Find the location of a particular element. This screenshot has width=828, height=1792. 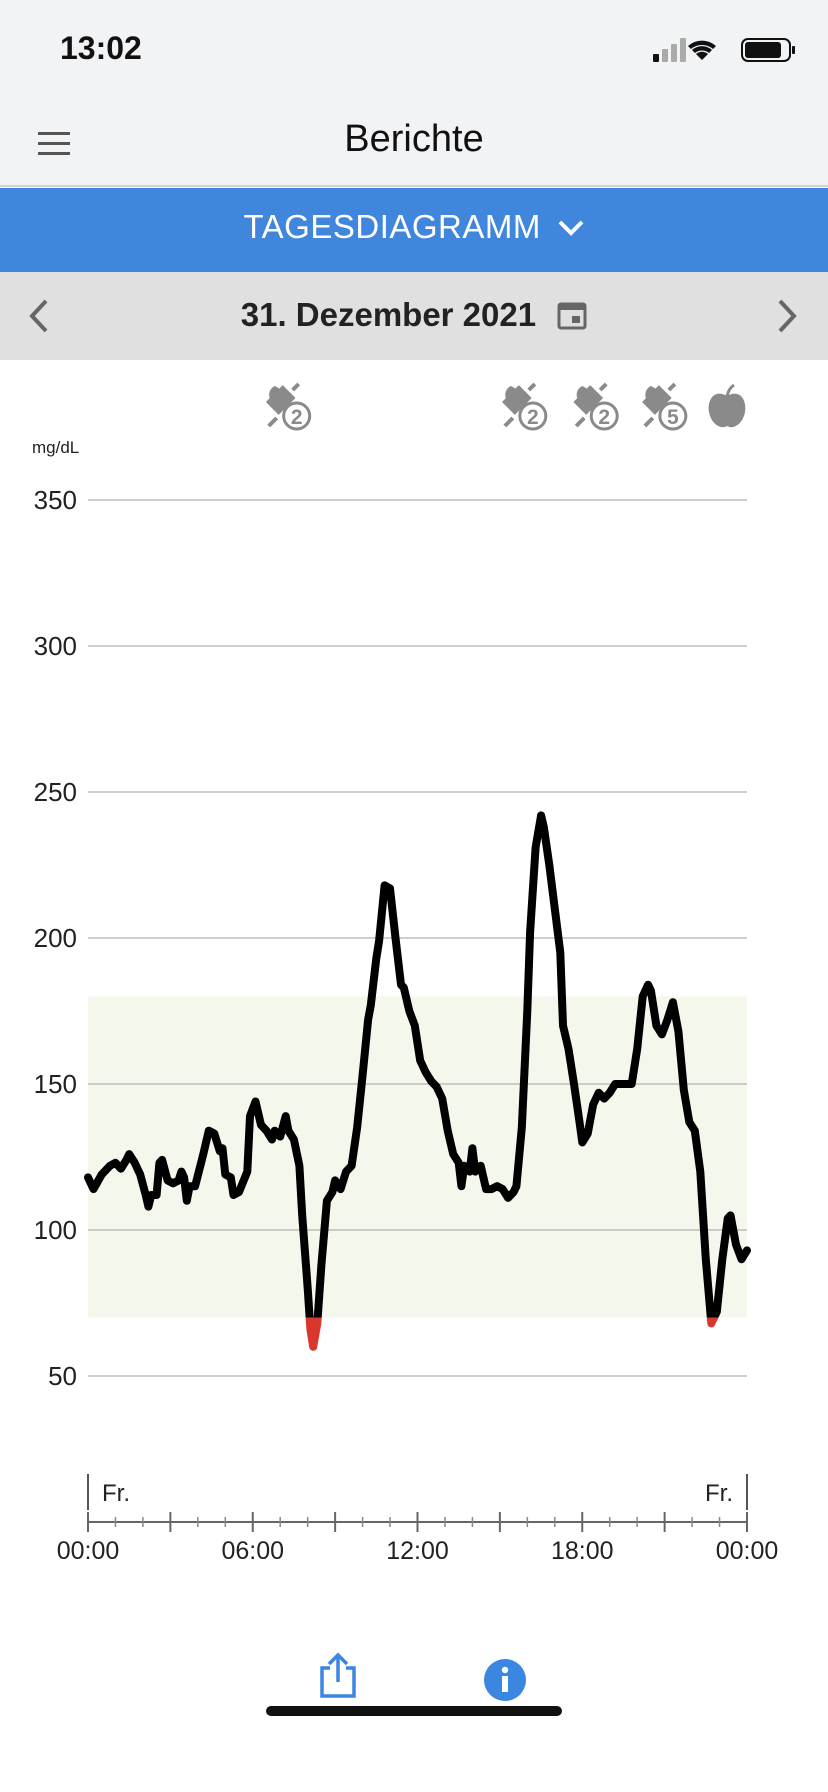

page-title: Berichte is located at coordinates (414, 139).